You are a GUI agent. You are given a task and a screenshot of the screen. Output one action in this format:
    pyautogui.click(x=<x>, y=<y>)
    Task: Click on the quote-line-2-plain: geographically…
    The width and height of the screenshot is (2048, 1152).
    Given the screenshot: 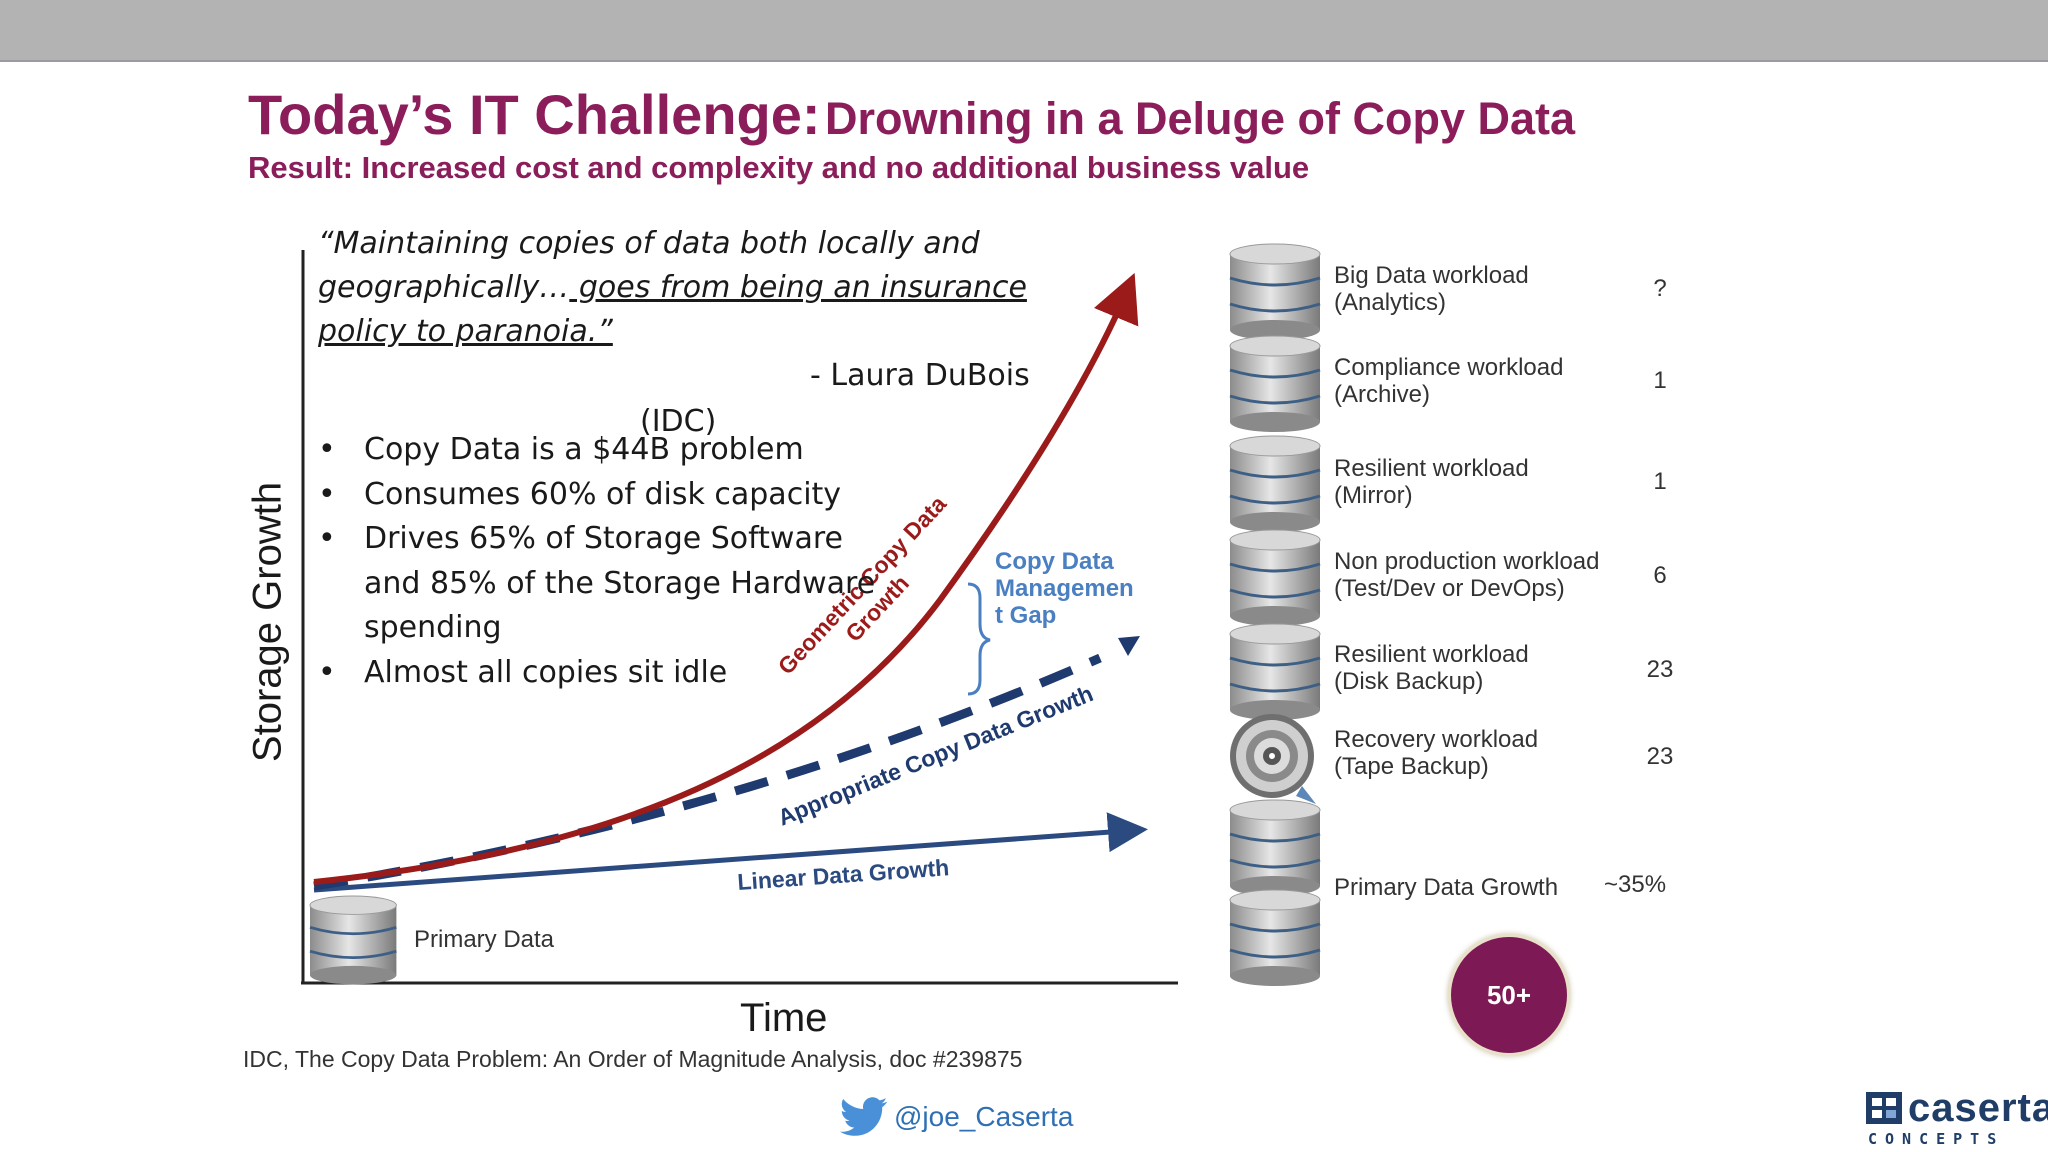 What is the action you would take?
    pyautogui.click(x=444, y=287)
    